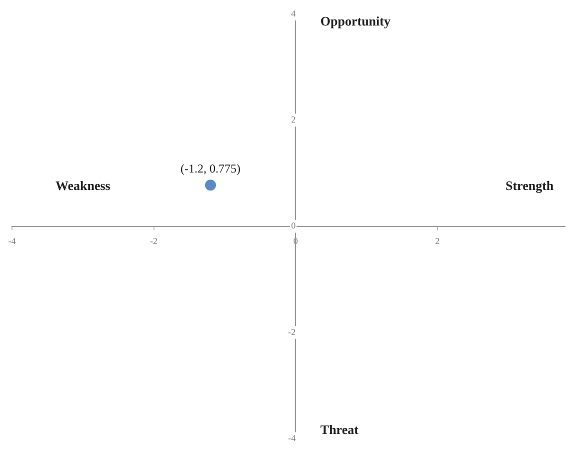 This screenshot has width=573, height=451. I want to click on x-tick-label: -2, so click(154, 241).